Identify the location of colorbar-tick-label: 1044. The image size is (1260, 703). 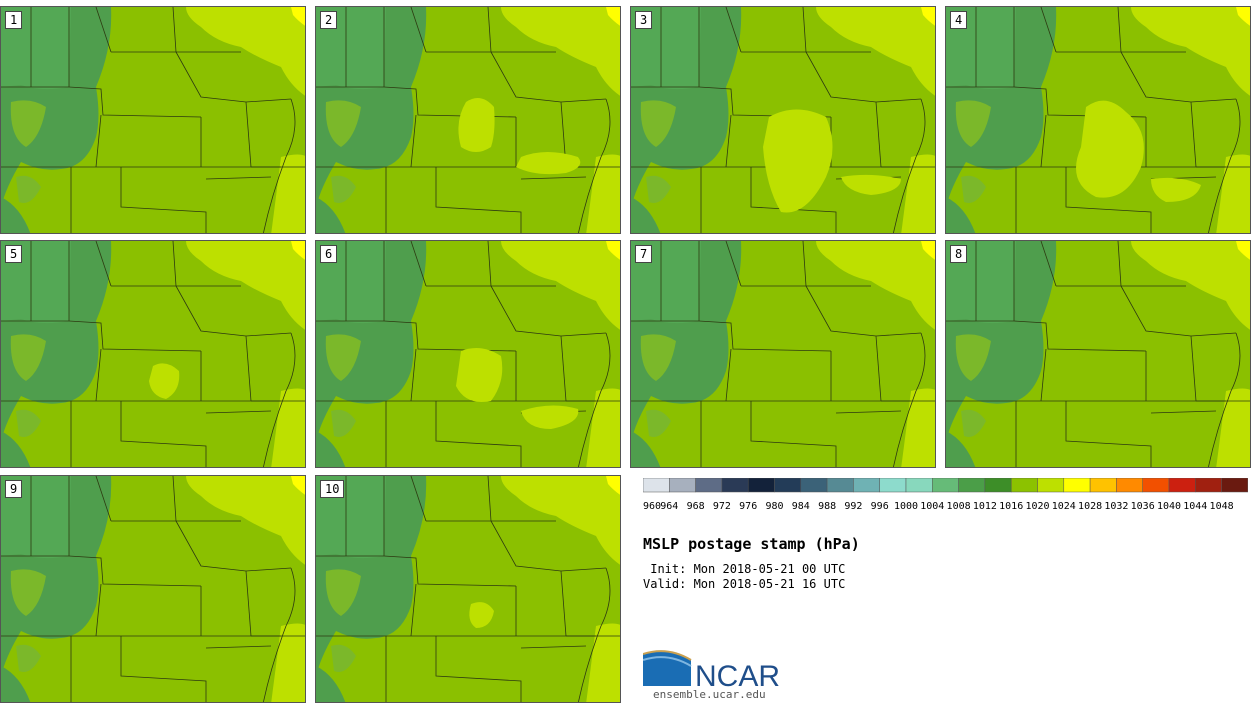
(1195, 506).